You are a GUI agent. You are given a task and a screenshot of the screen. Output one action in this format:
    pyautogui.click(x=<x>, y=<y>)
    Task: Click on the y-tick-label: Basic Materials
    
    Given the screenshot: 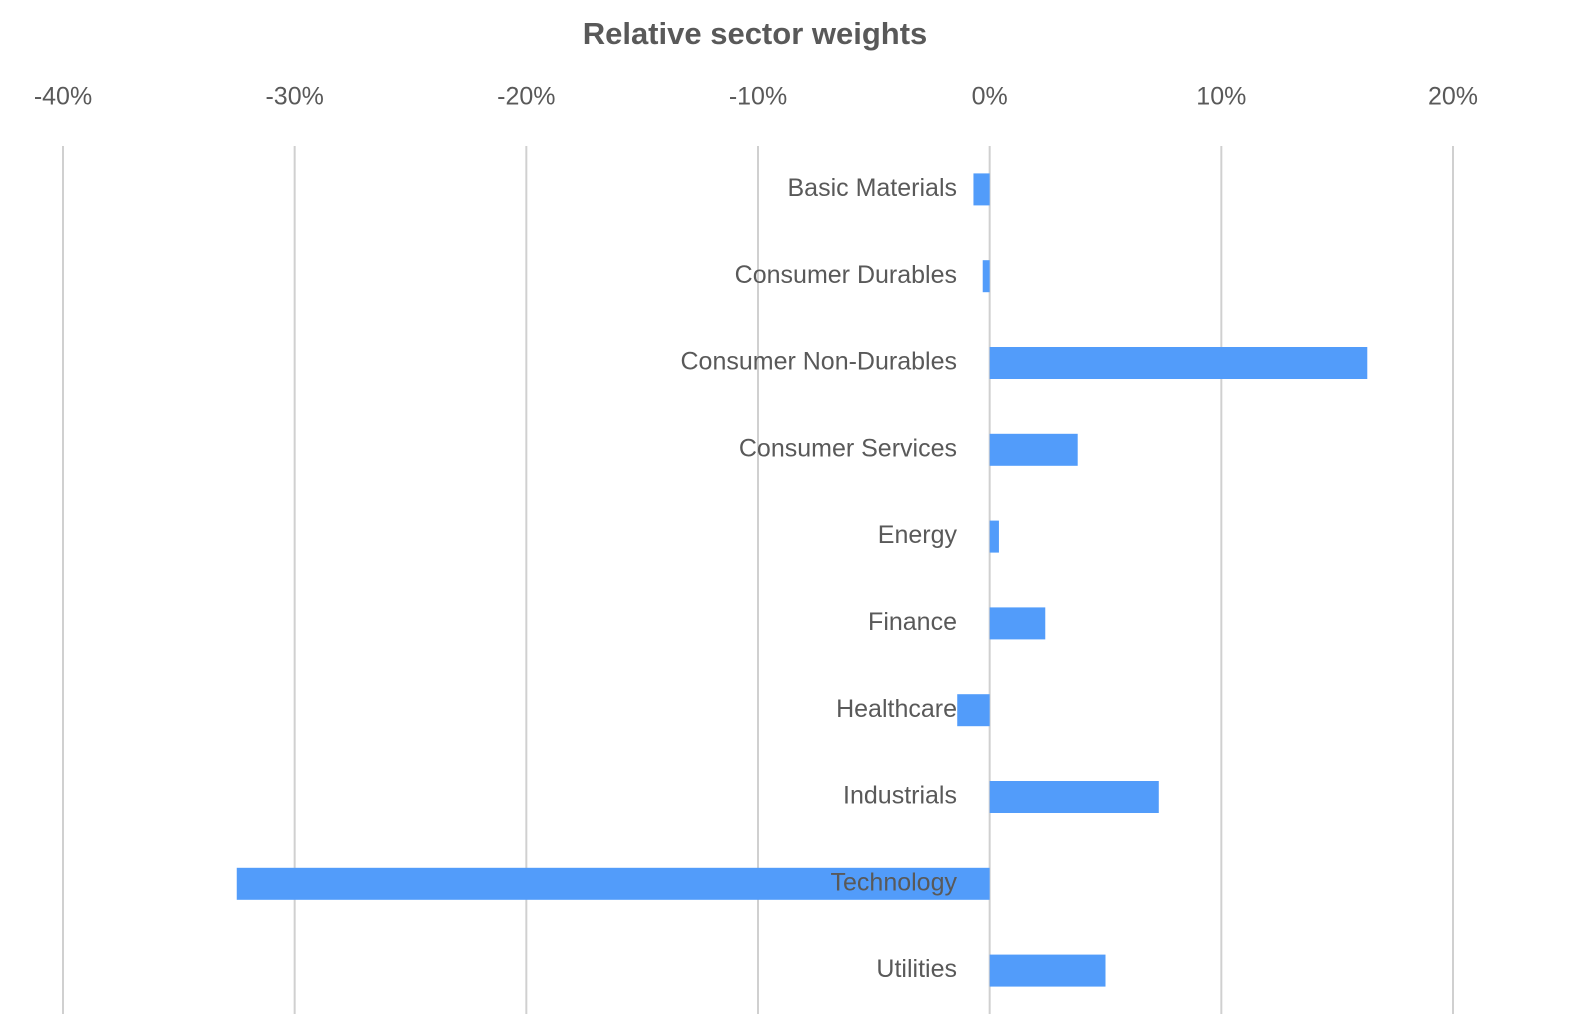 What is the action you would take?
    pyautogui.click(x=873, y=188)
    